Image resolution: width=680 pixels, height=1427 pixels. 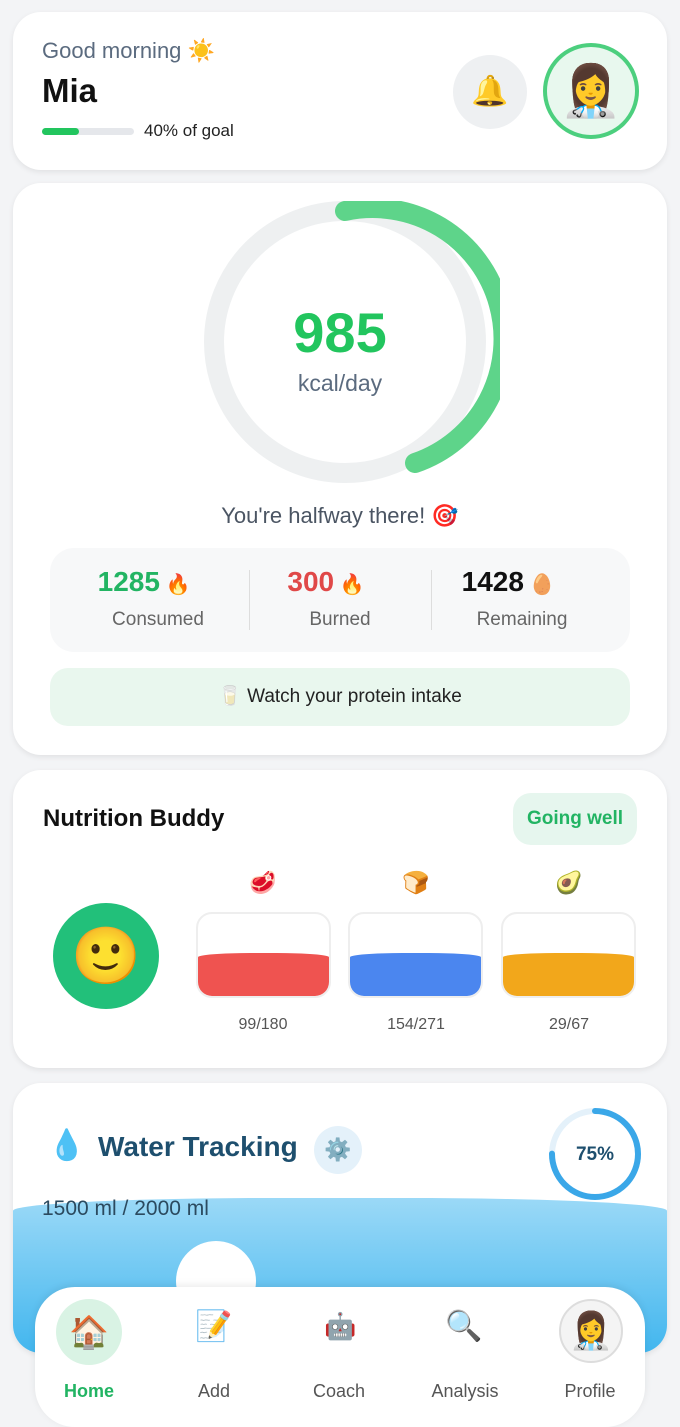 I want to click on goal-fill, so click(x=60, y=131).